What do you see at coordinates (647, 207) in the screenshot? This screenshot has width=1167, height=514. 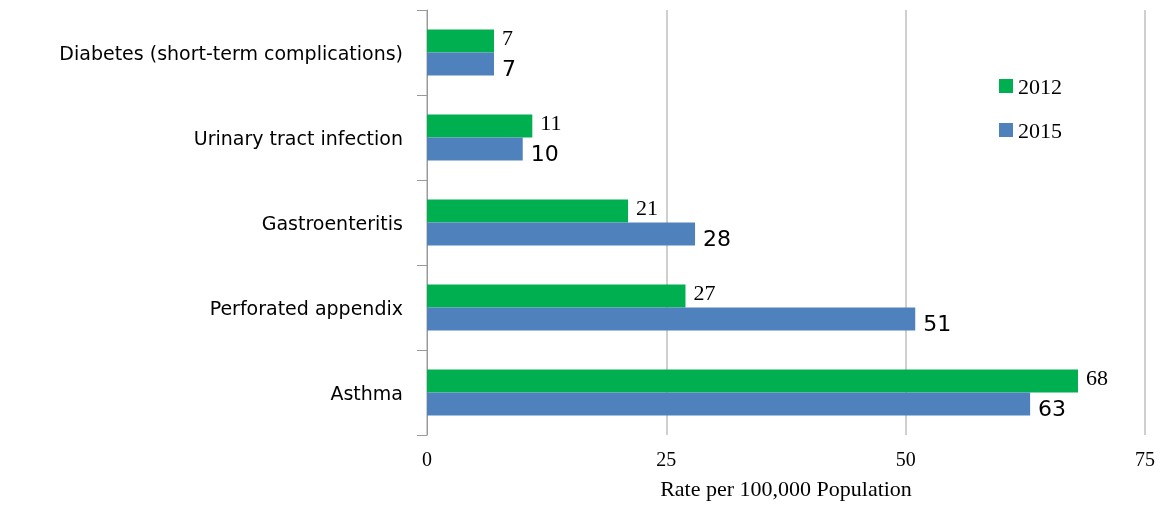 I see `data-label: 21` at bounding box center [647, 207].